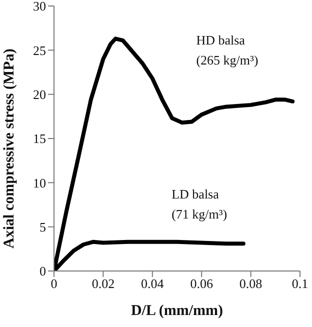 The image size is (312, 327). Describe the element at coordinates (39, 7) in the screenshot. I see `y-tick-label: 30` at that location.